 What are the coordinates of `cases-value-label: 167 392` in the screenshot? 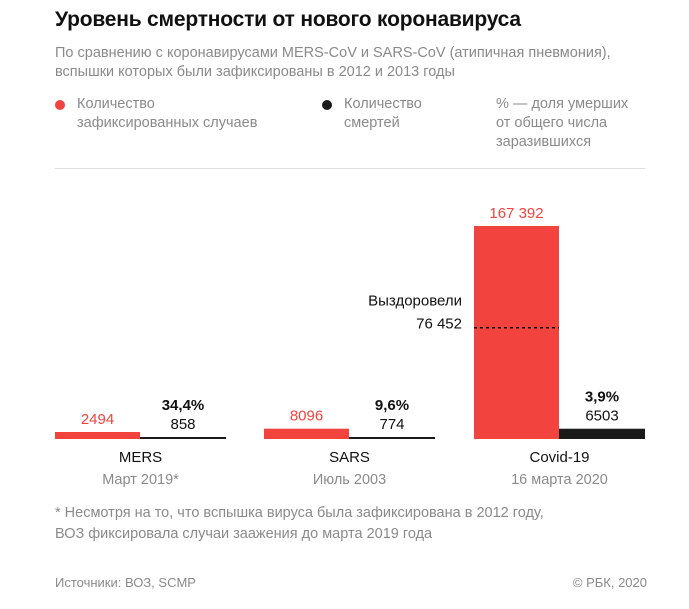 It's located at (516, 213).